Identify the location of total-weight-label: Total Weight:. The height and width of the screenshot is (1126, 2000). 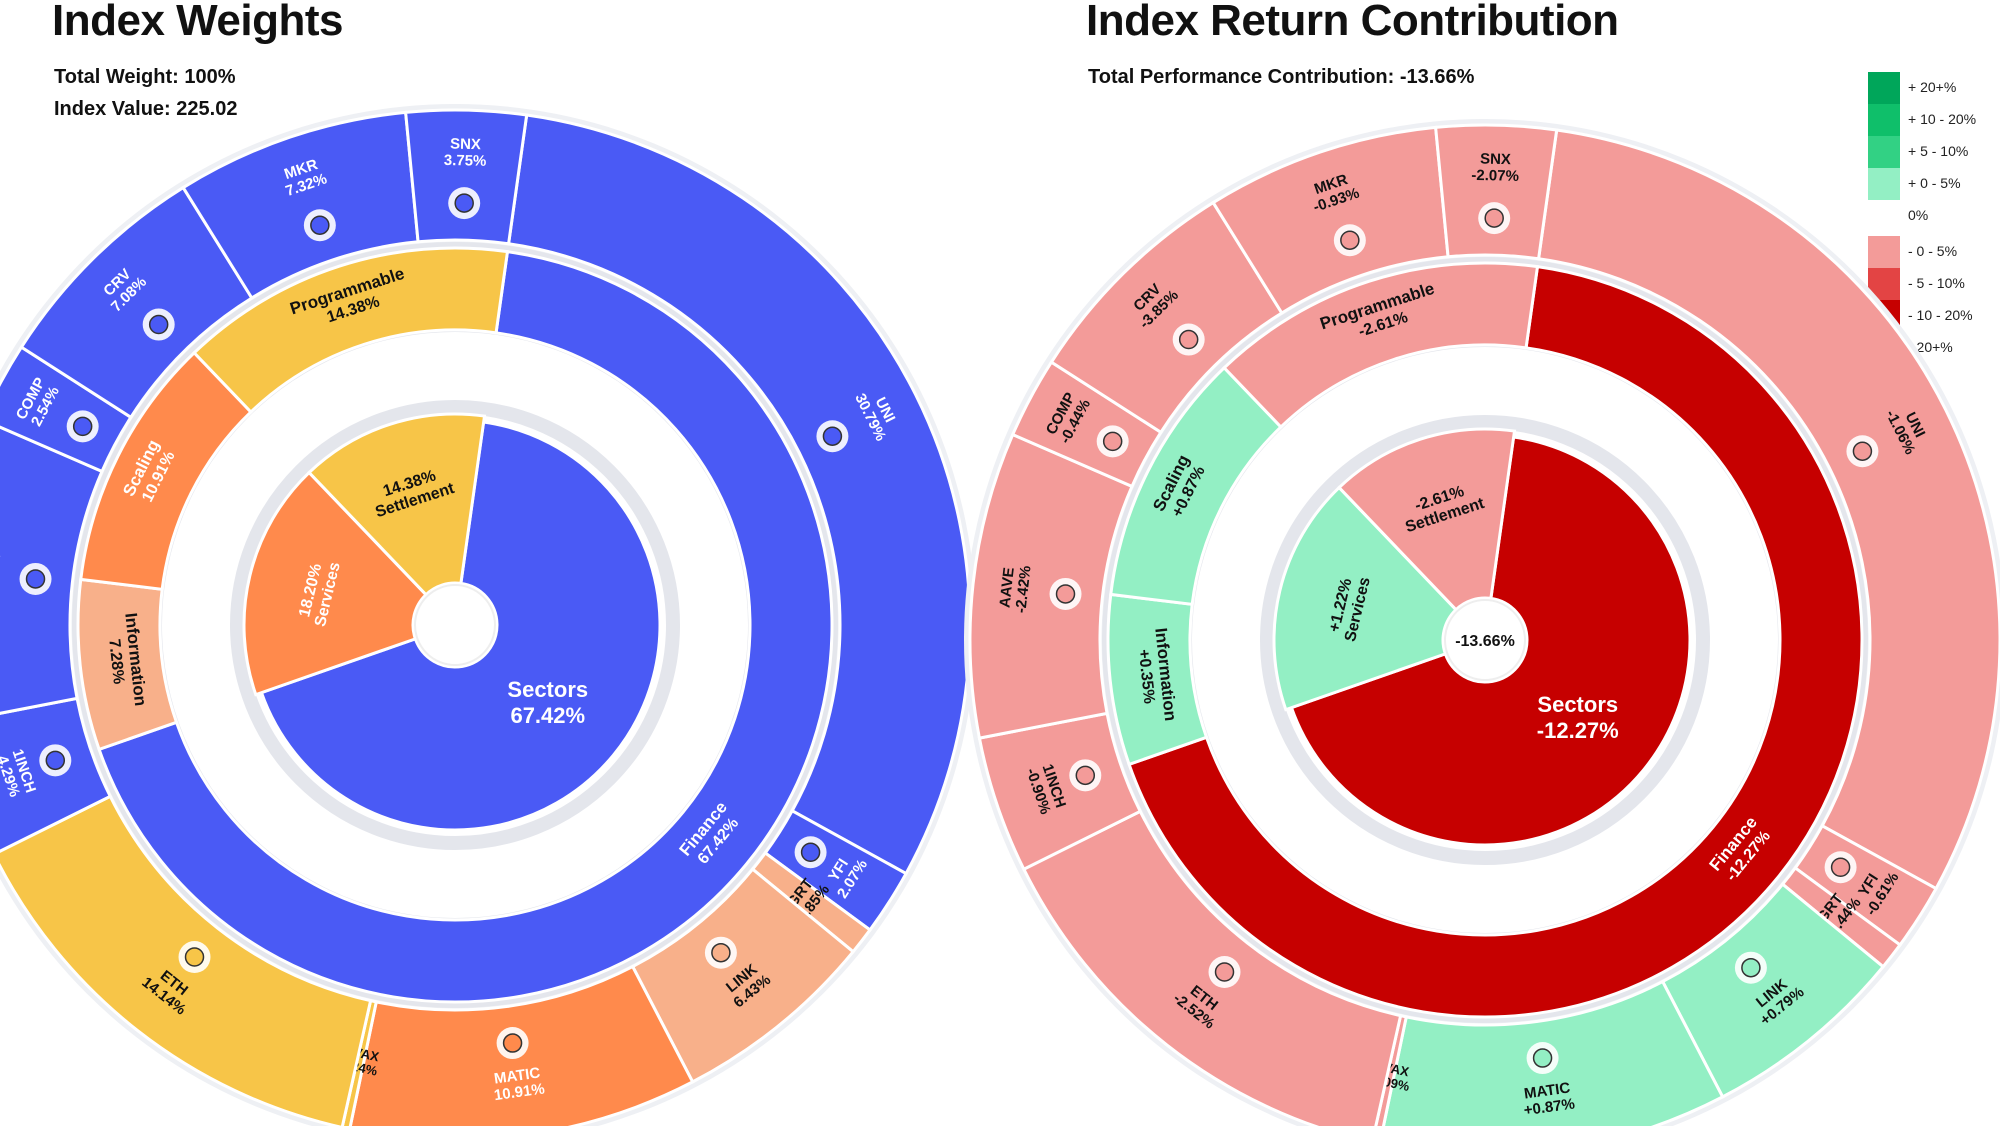
(116, 77).